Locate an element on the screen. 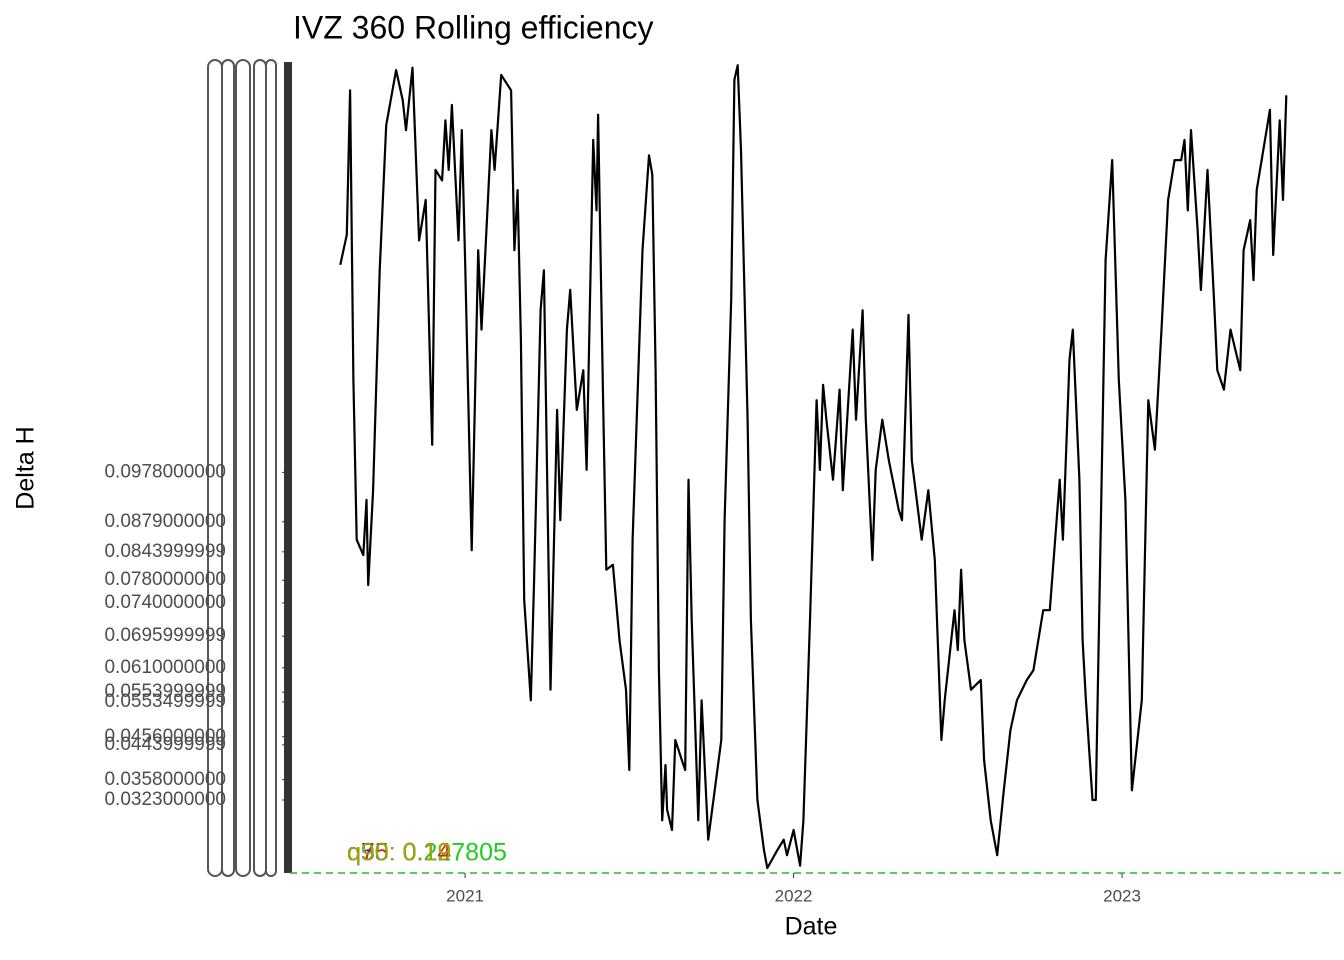 The height and width of the screenshot is (960, 1344). quantile-annotation: q90: 0.19 is located at coordinates (399, 853).